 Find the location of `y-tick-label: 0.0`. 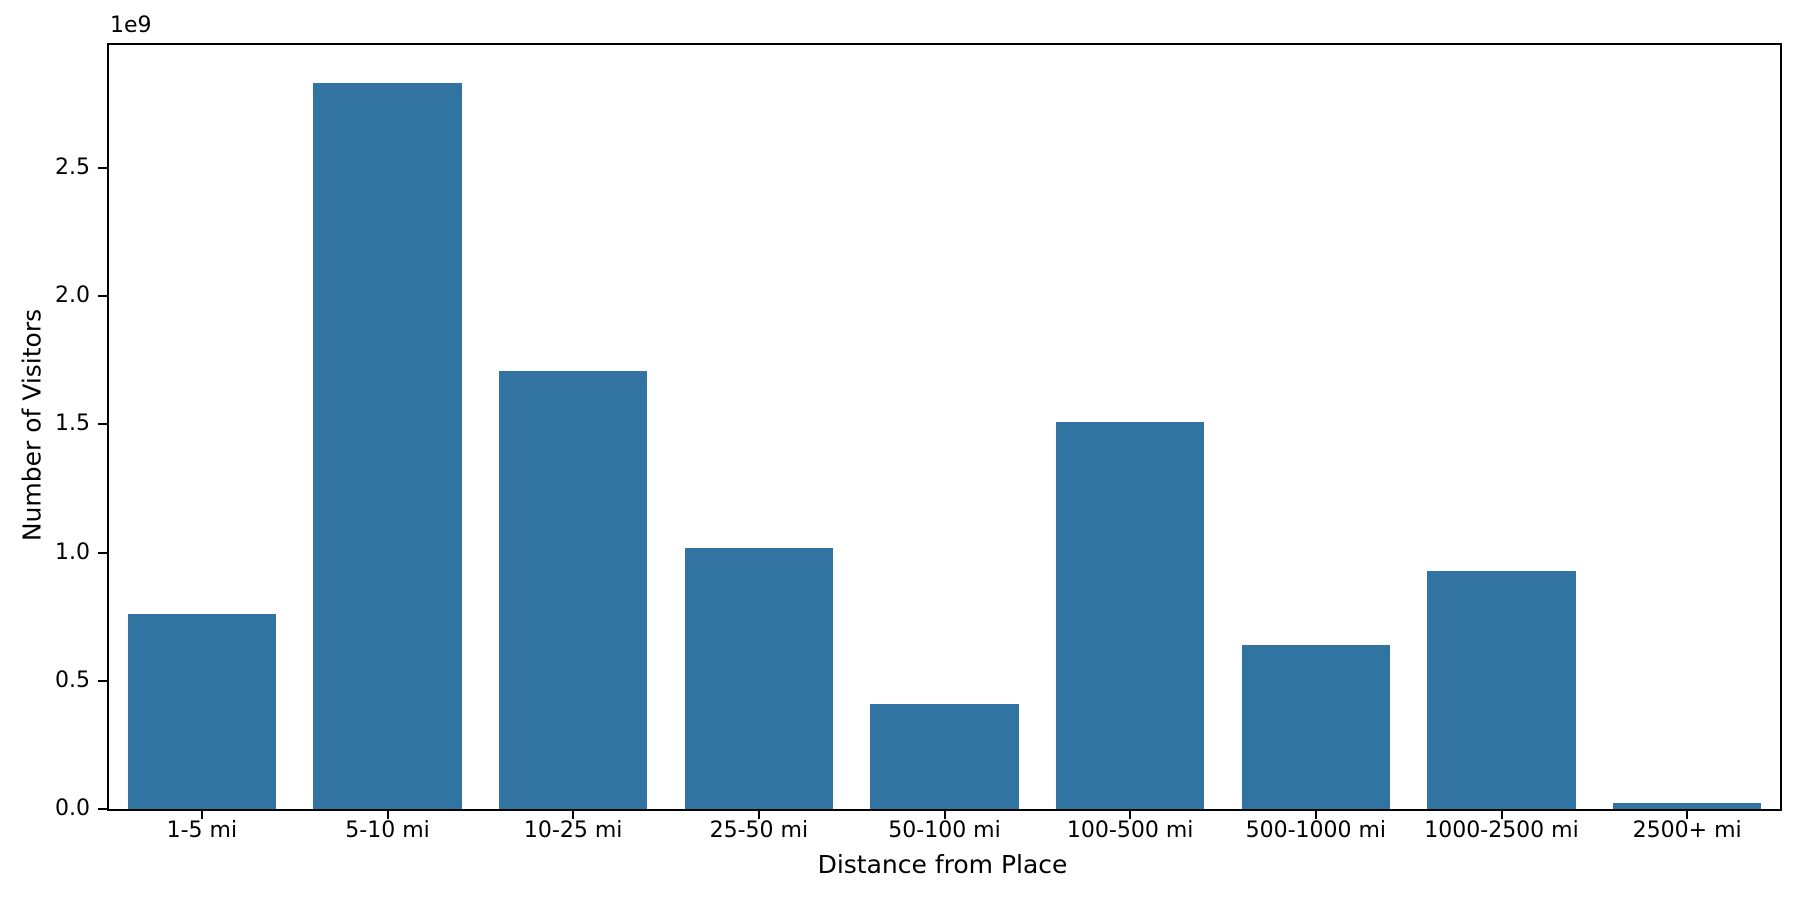

y-tick-label: 0.0 is located at coordinates (72, 808).